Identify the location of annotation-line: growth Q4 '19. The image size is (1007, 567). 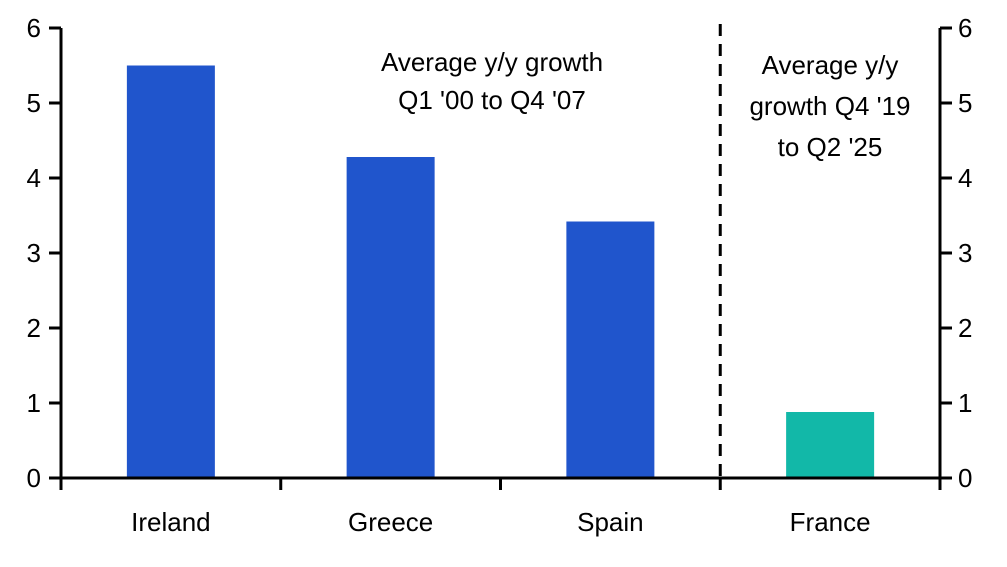
(829, 106).